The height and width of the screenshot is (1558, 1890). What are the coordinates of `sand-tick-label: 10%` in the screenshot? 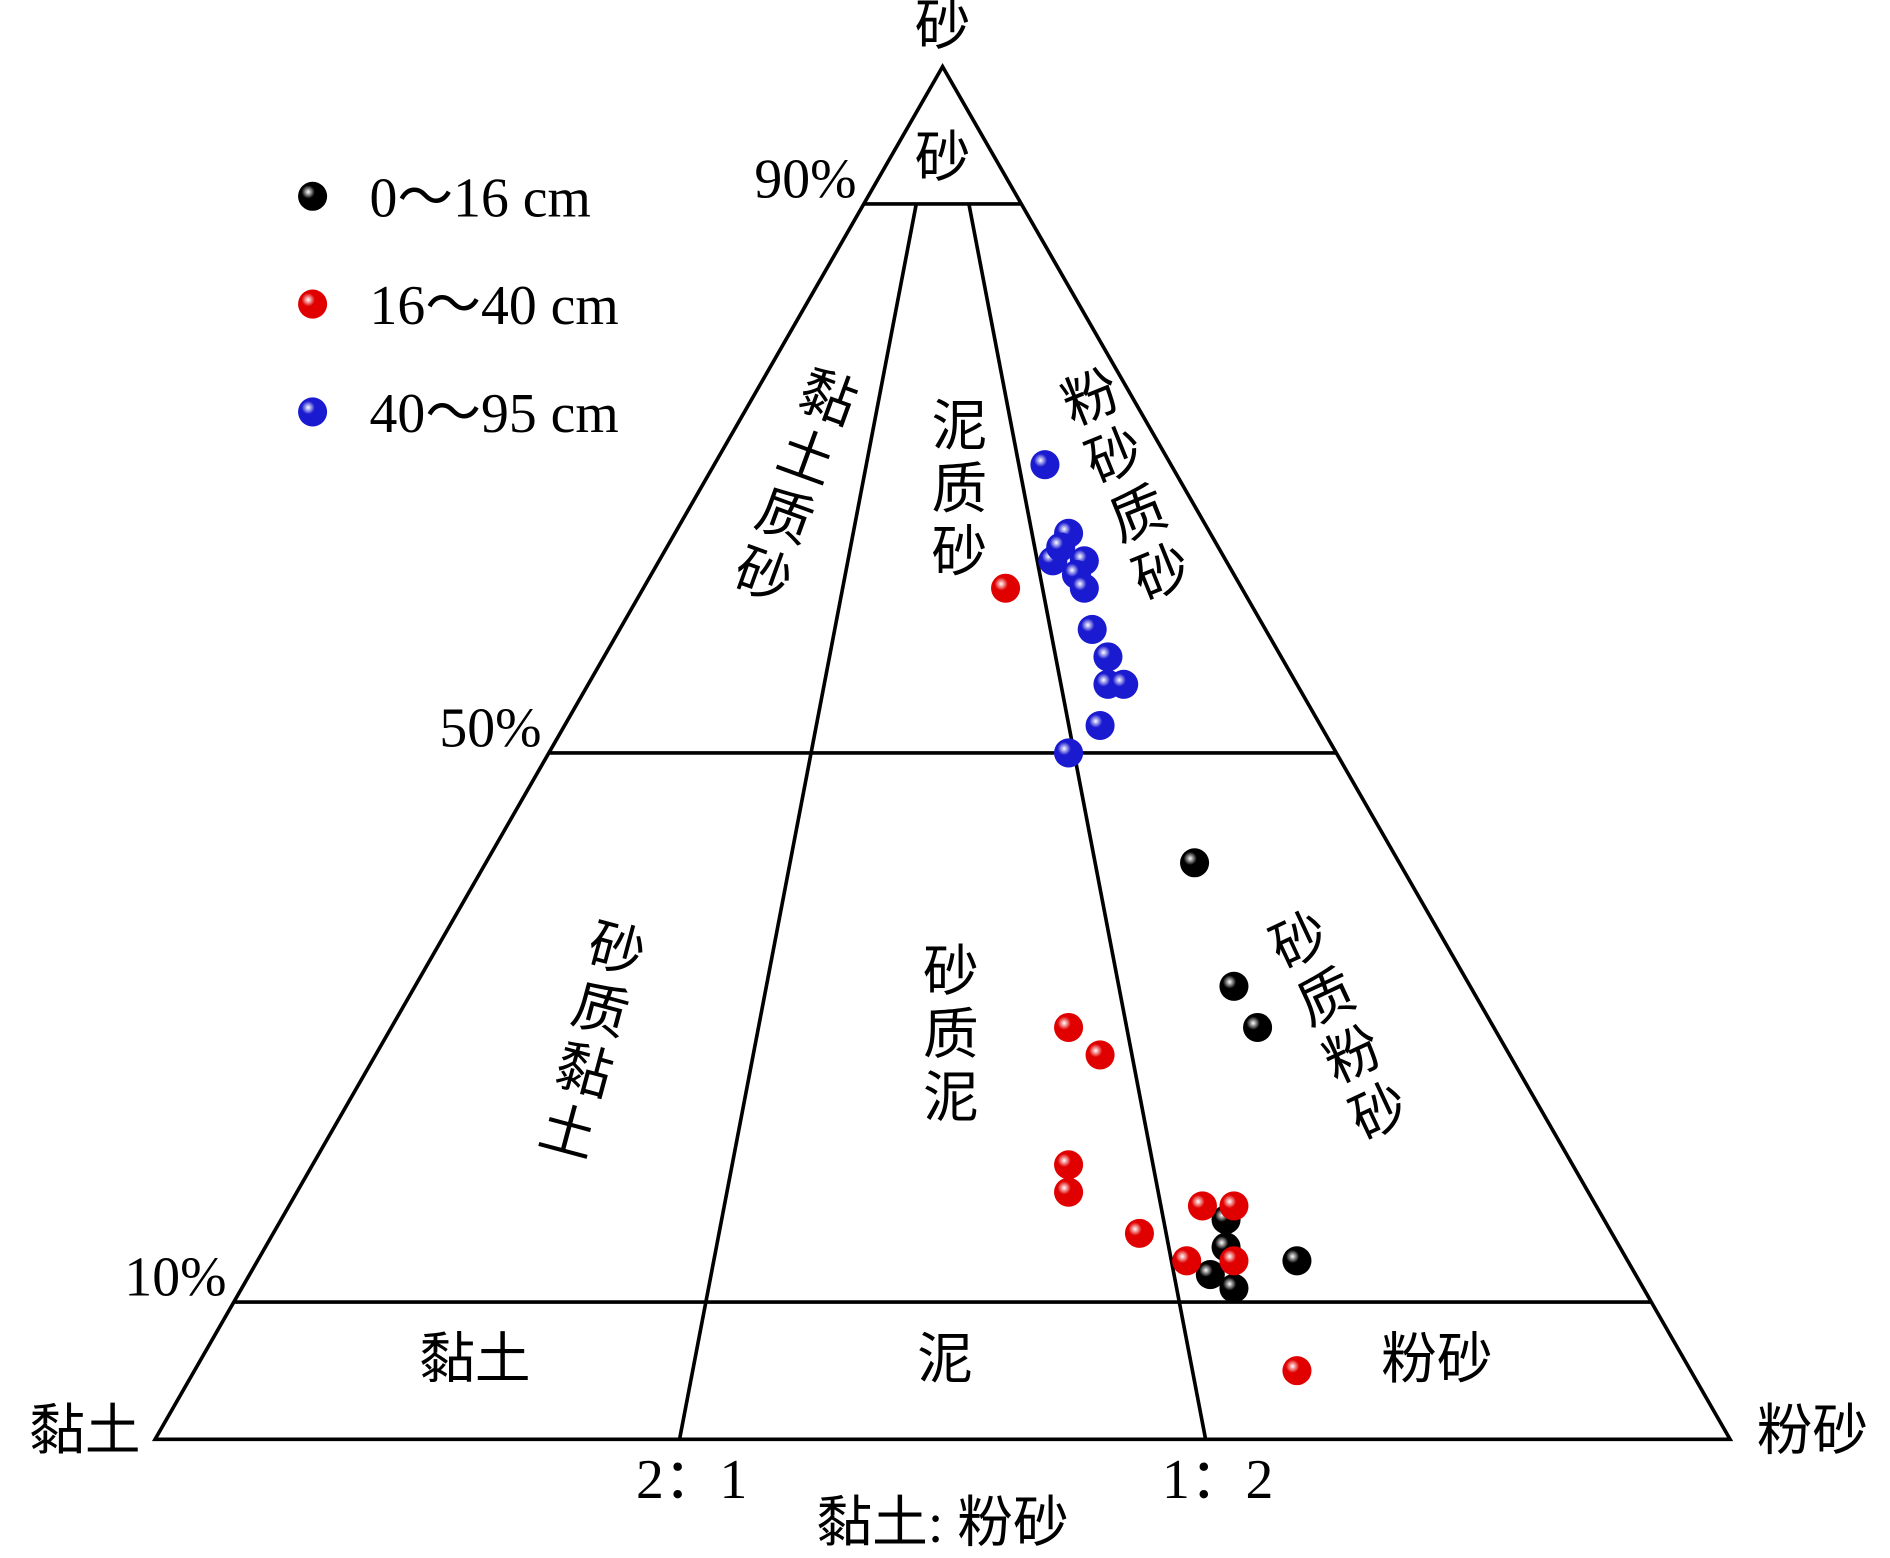 It's located at (175, 1277).